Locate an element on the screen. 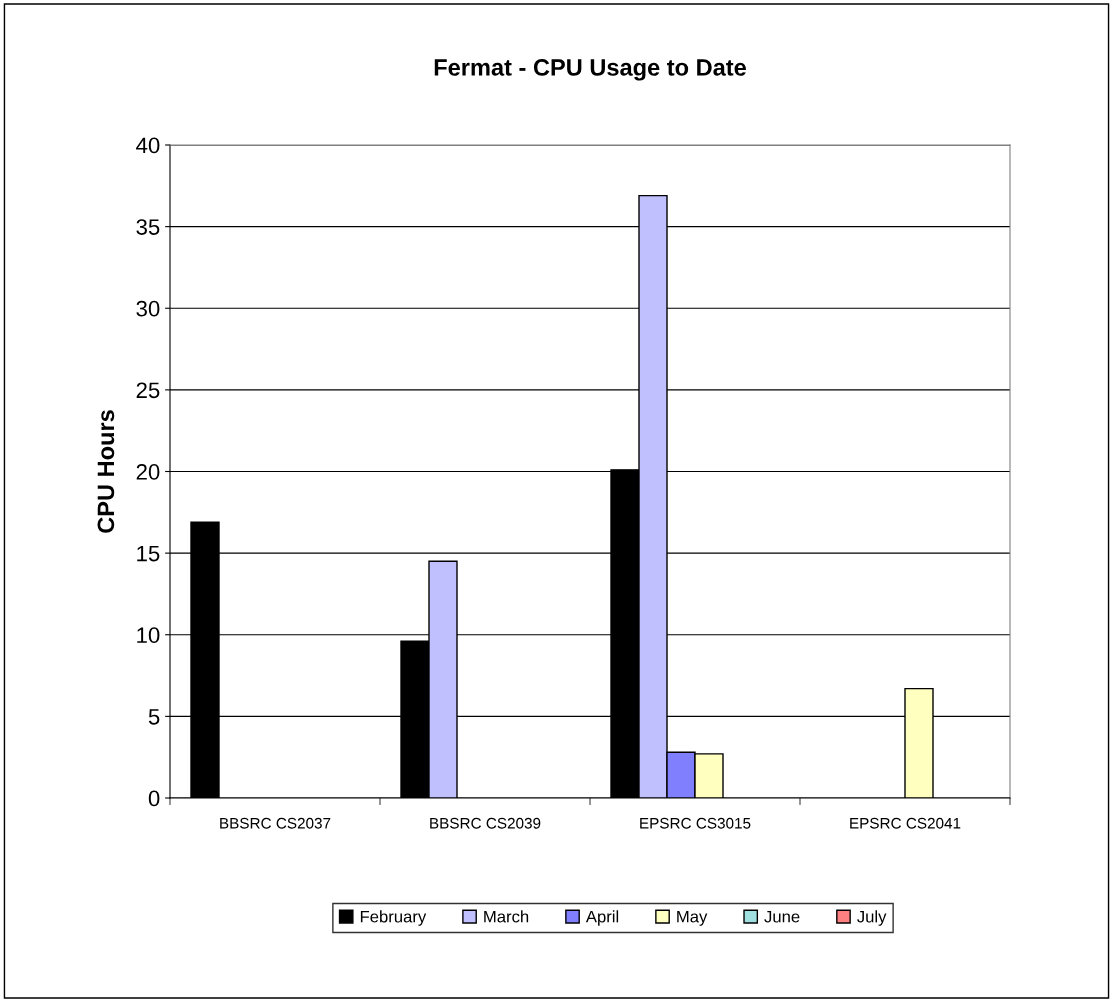  x-tick-label: EPSRC CS2041 is located at coordinates (905, 823).